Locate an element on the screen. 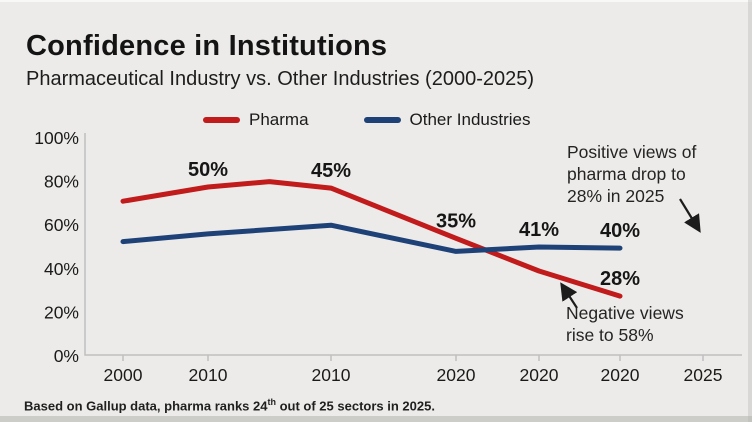 The image size is (752, 422). data-label: 45% is located at coordinates (331, 171).